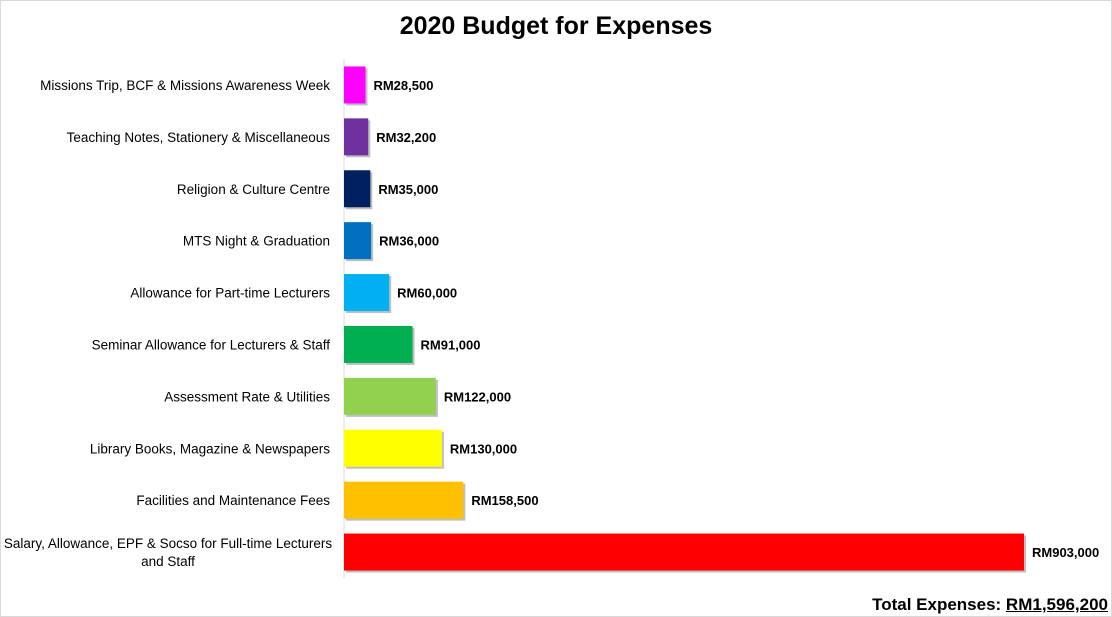  Describe the element at coordinates (247, 396) in the screenshot. I see `category-label: Assessment Rate & Utilities` at that location.